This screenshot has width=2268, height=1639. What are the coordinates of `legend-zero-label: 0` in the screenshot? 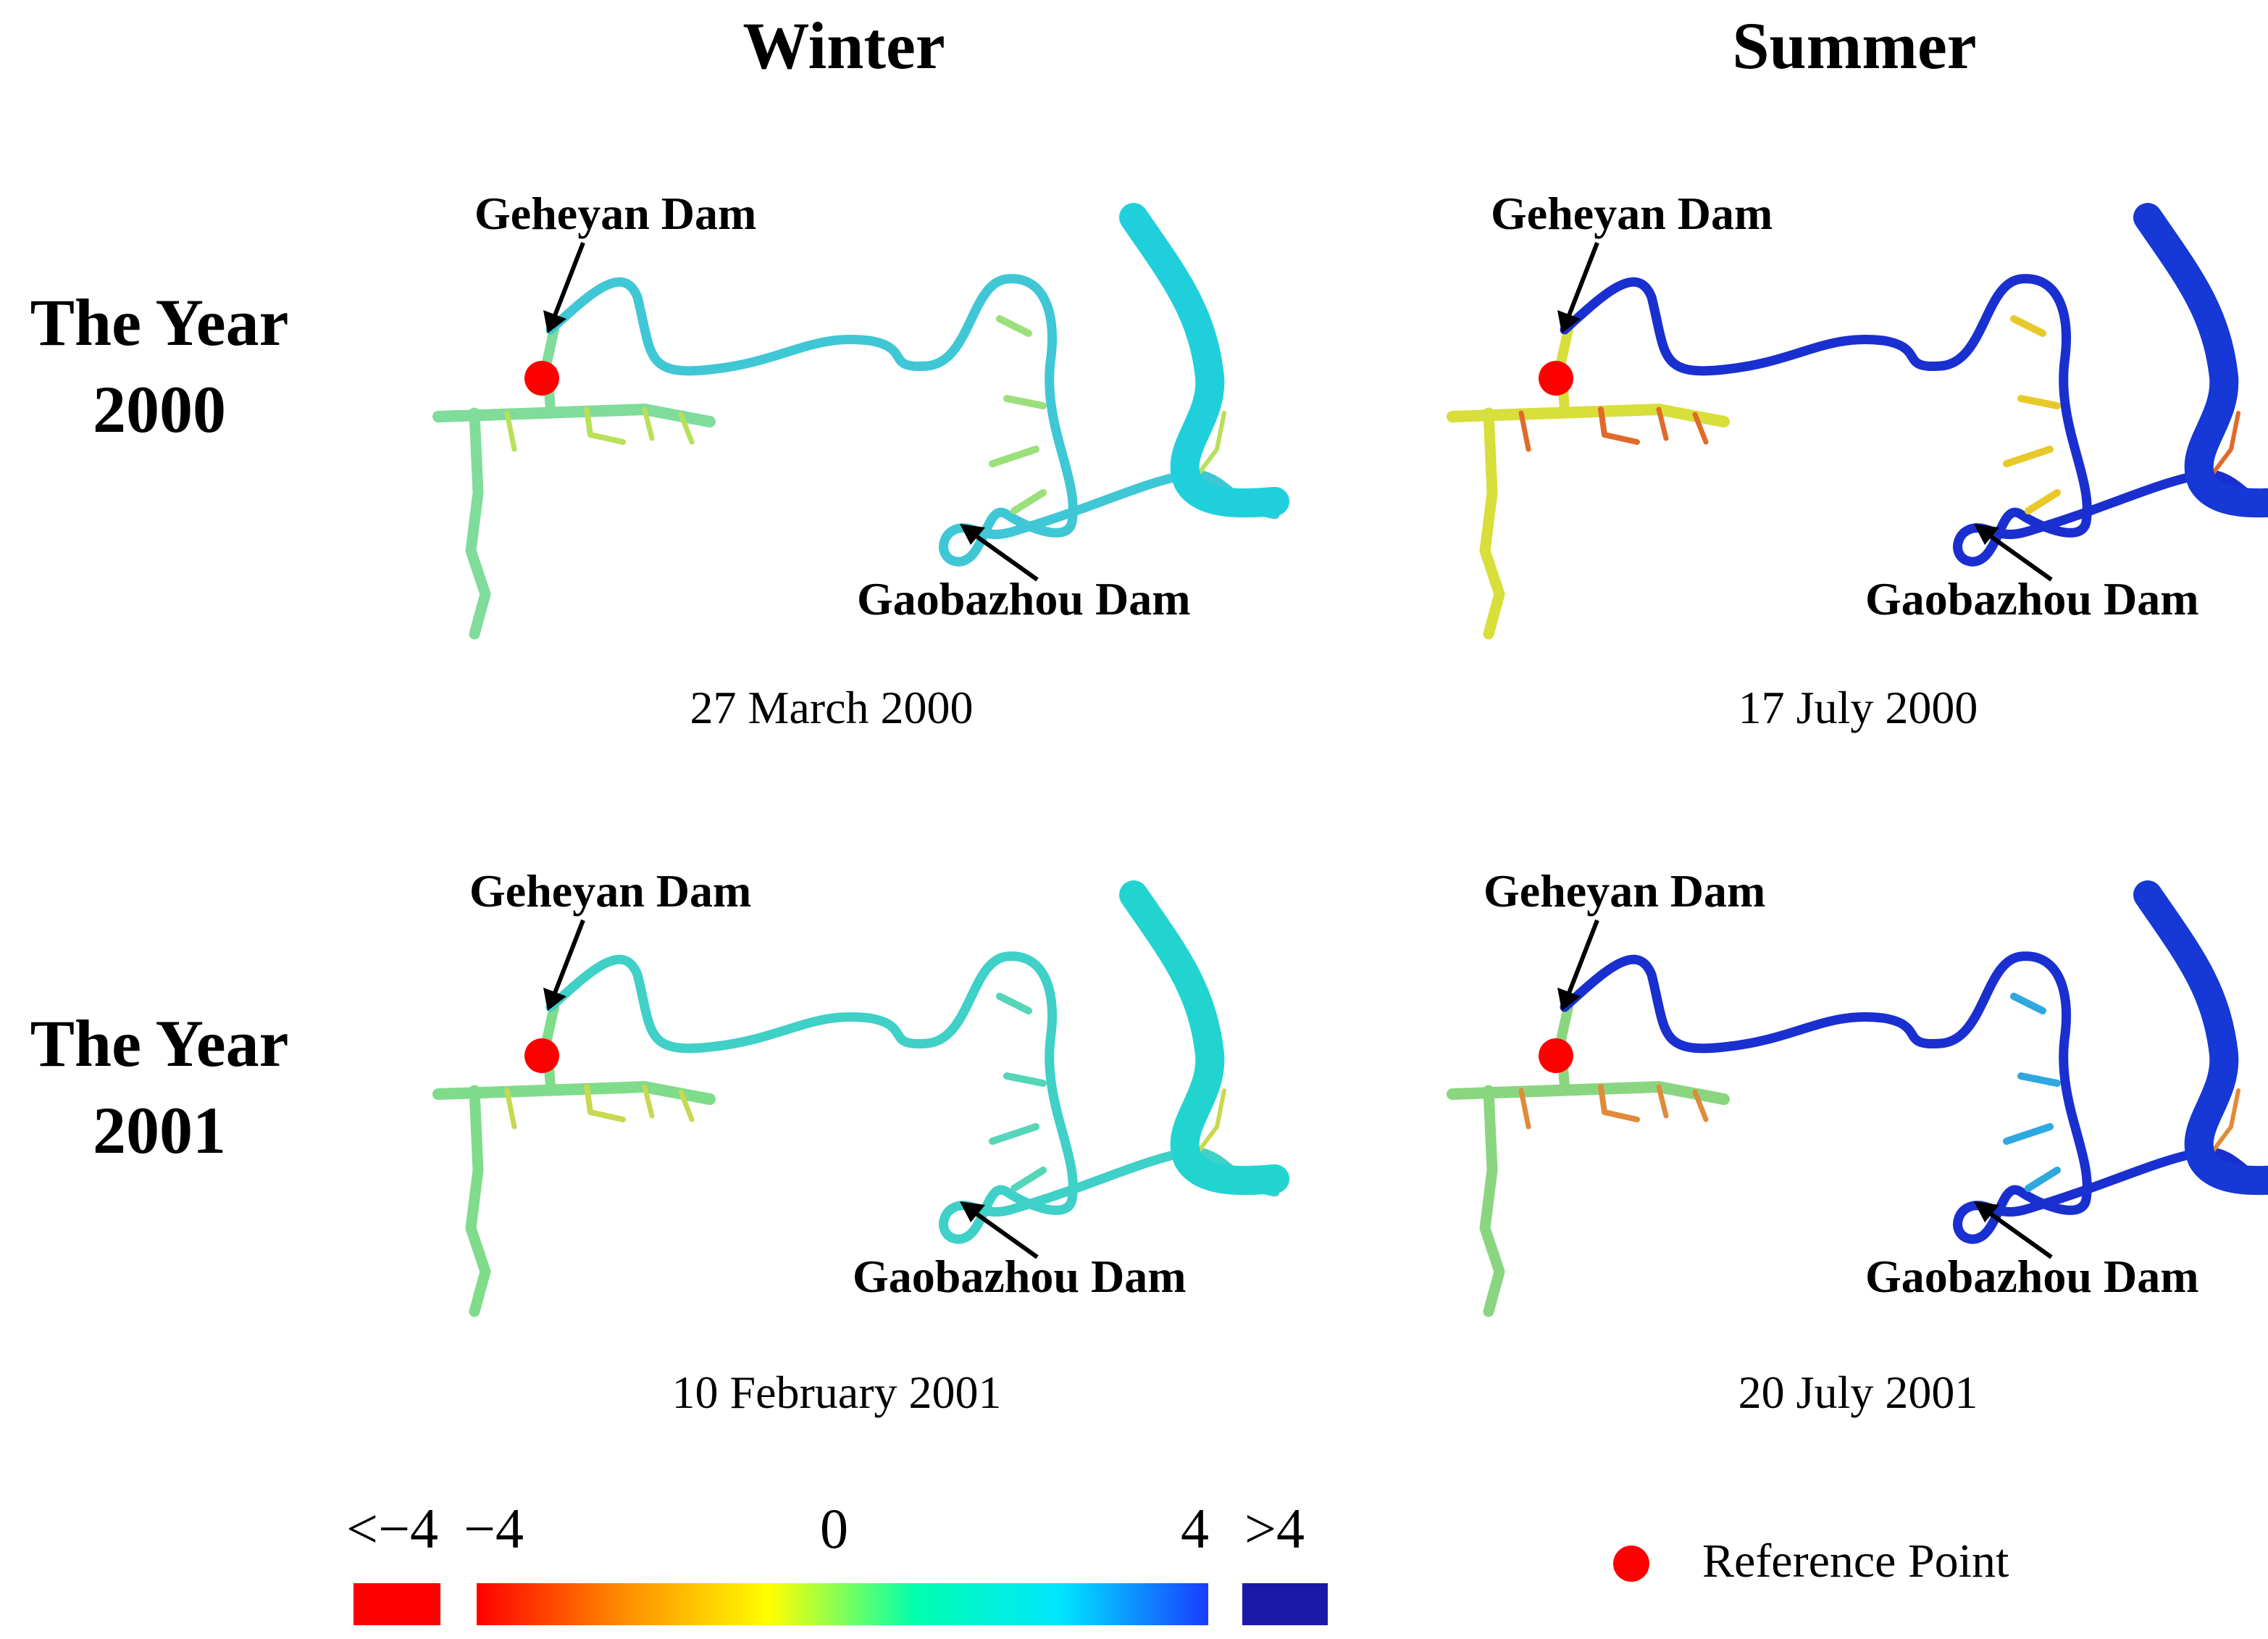 It's located at (834, 1528).